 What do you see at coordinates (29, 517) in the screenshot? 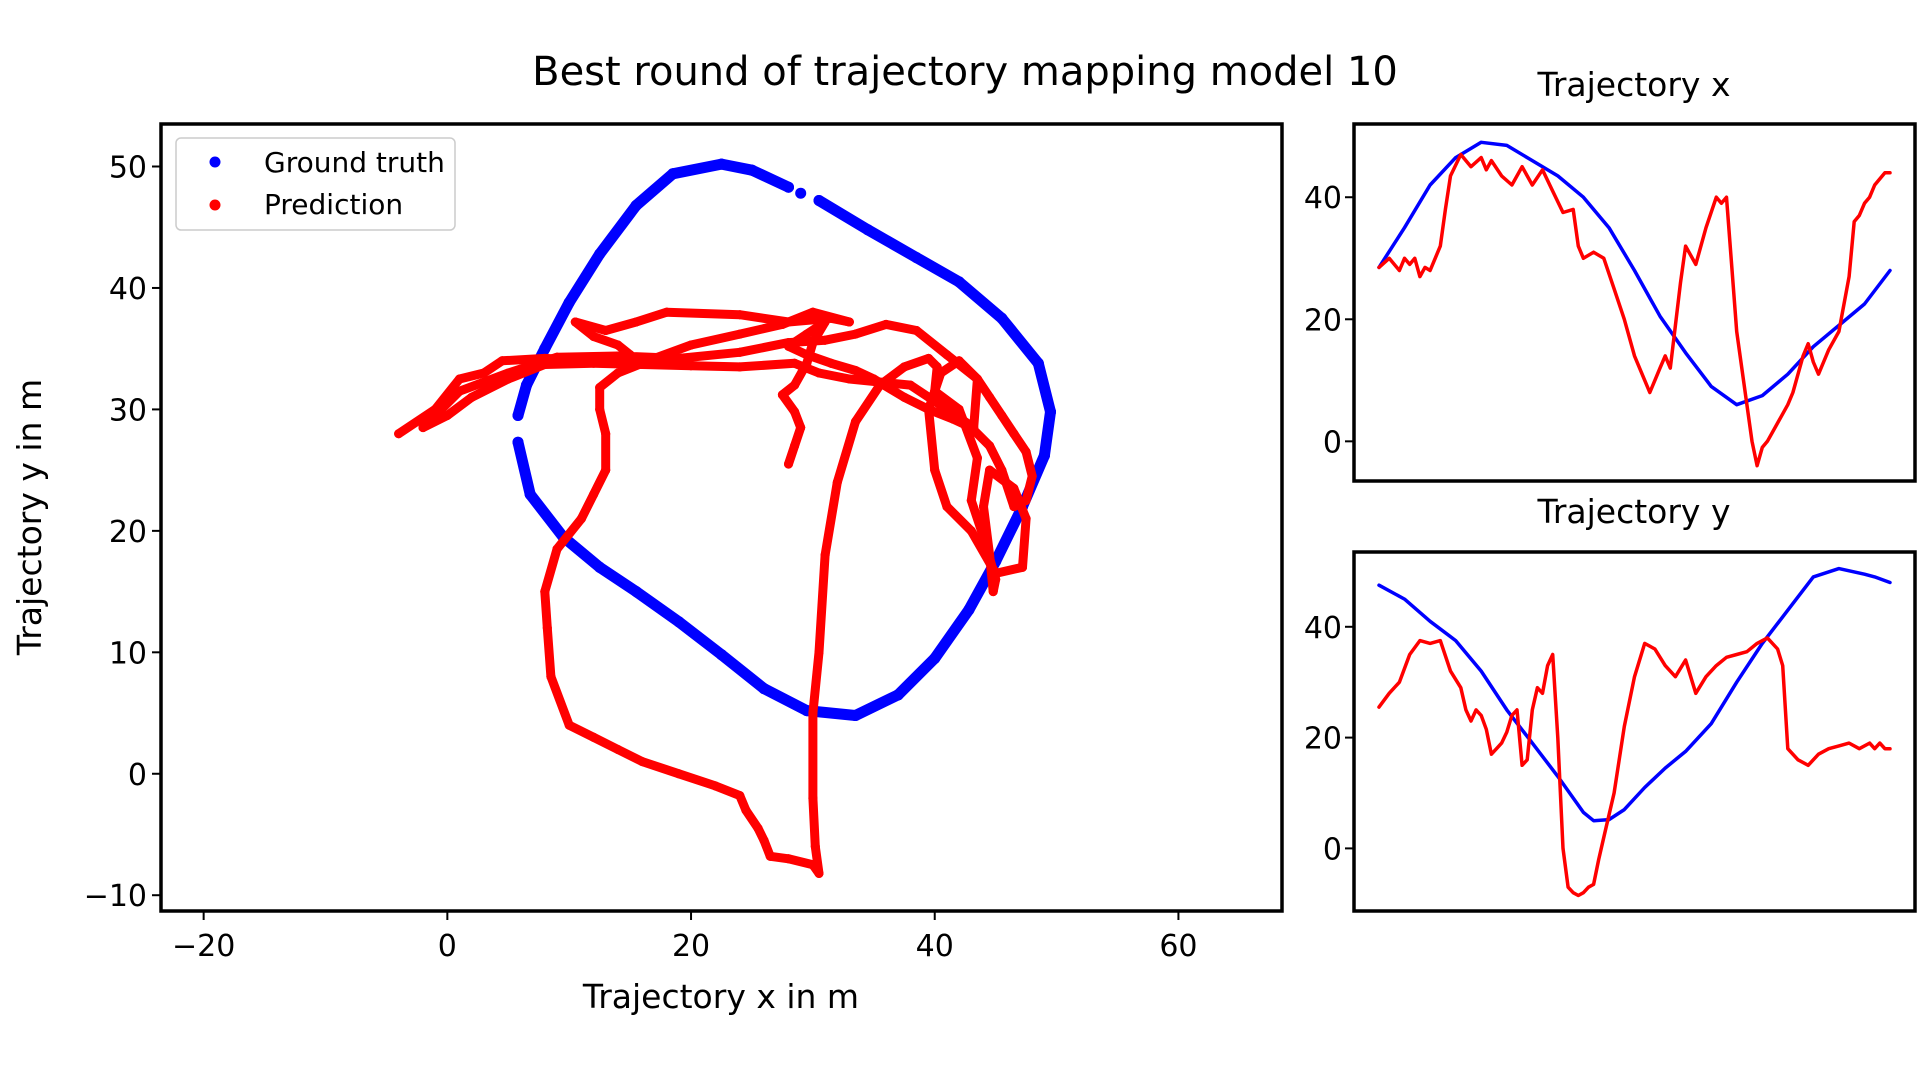
I see `main-y-axis-label: Trajectory y in m` at bounding box center [29, 517].